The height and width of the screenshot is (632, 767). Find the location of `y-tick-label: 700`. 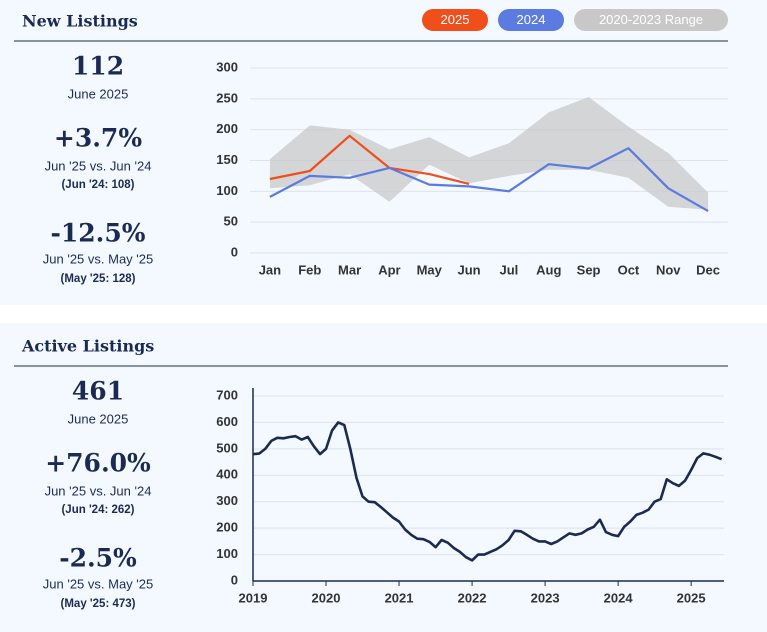

y-tick-label: 700 is located at coordinates (227, 394).